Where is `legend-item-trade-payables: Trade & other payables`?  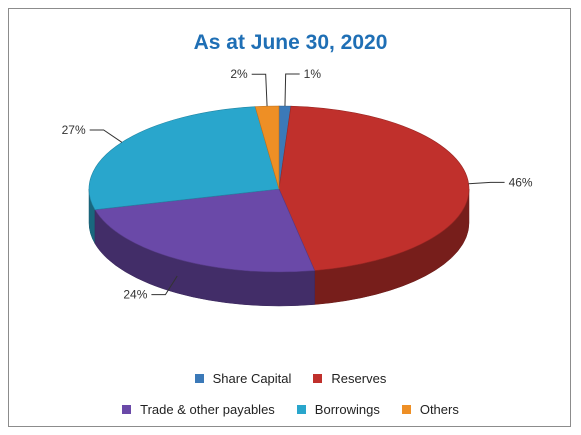
legend-item-trade-payables: Trade & other payables is located at coordinates (198, 409).